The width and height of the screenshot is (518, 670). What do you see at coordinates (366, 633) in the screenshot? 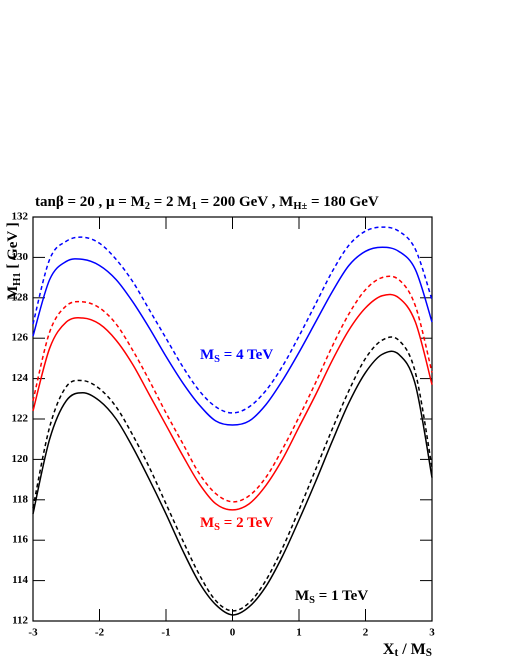
I see `x-tick-label: 2` at bounding box center [366, 633].